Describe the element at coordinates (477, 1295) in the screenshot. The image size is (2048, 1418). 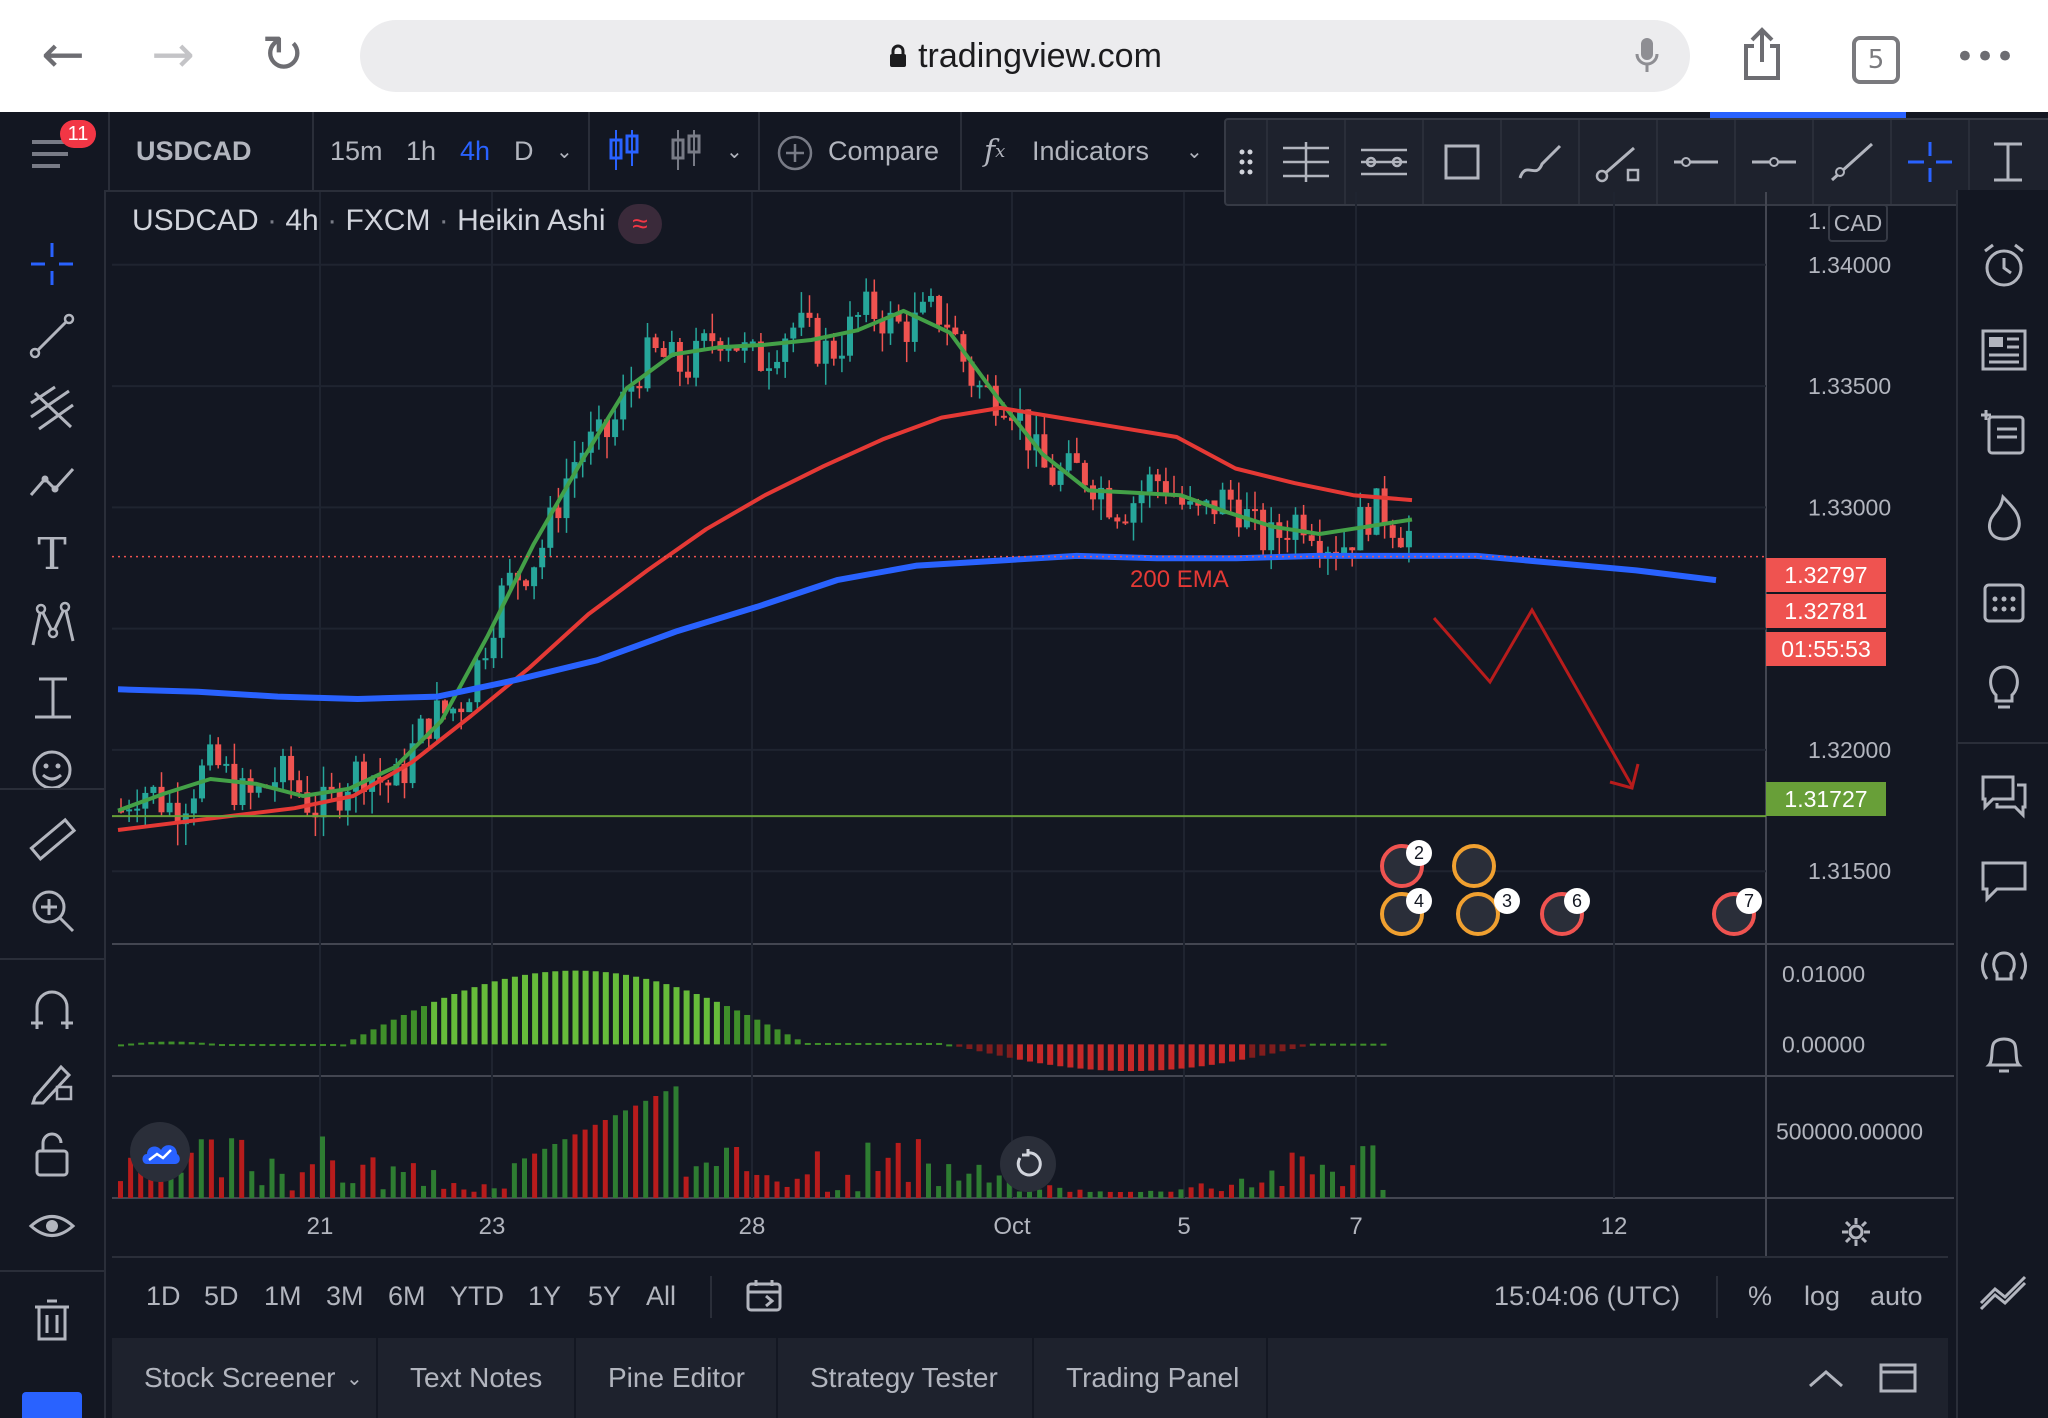
I see `range-ytd: YTD` at that location.